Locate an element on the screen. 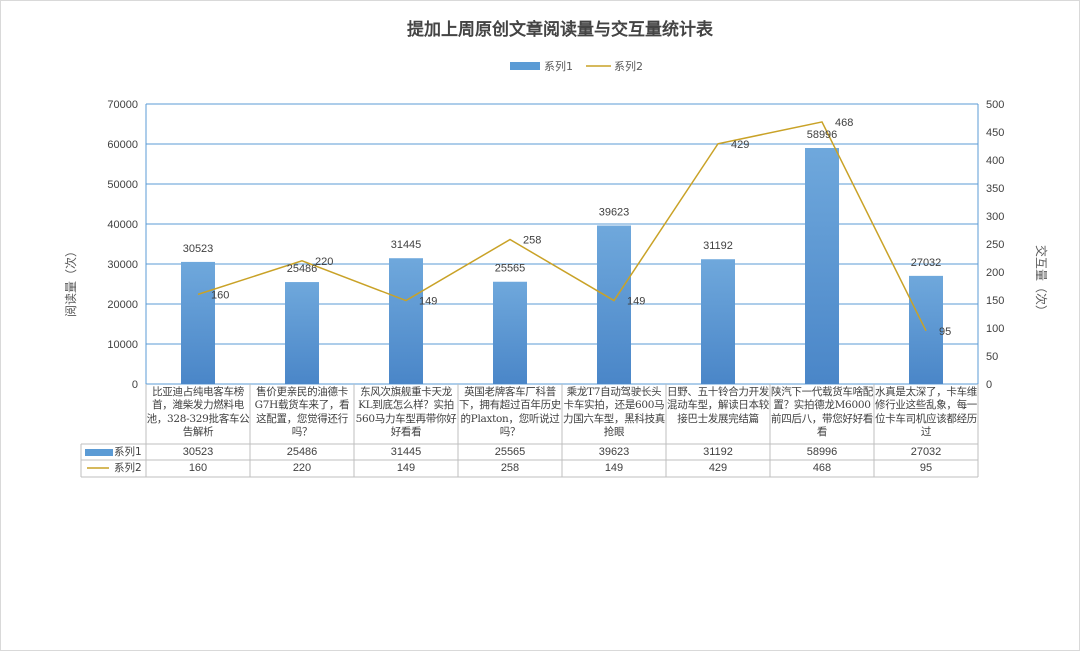 The image size is (1080, 651). line-value-label: 429 is located at coordinates (740, 145).